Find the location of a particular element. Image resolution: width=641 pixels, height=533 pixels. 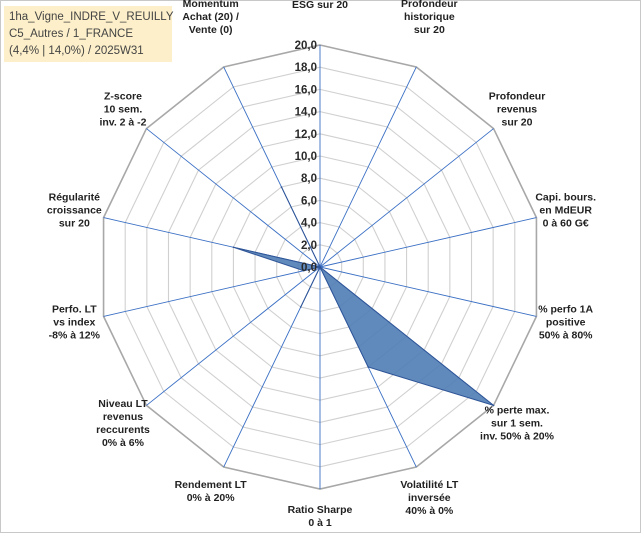

axis-label-line: 10 sem. is located at coordinates (123, 109).